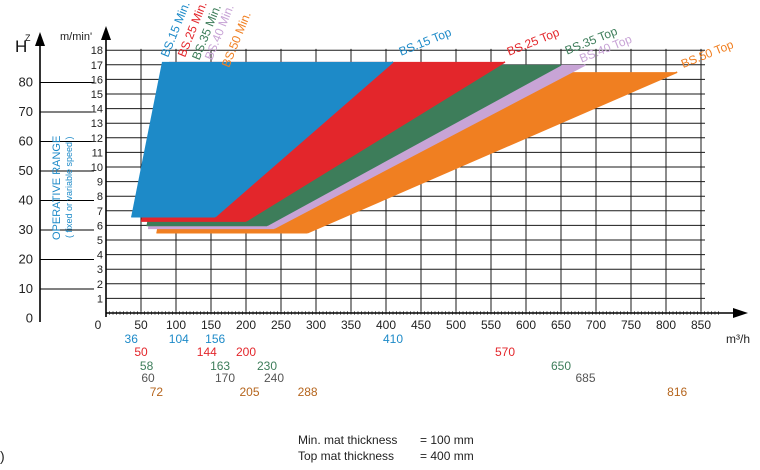  Describe the element at coordinates (141, 325) in the screenshot. I see `x-tick-label: 50` at that location.